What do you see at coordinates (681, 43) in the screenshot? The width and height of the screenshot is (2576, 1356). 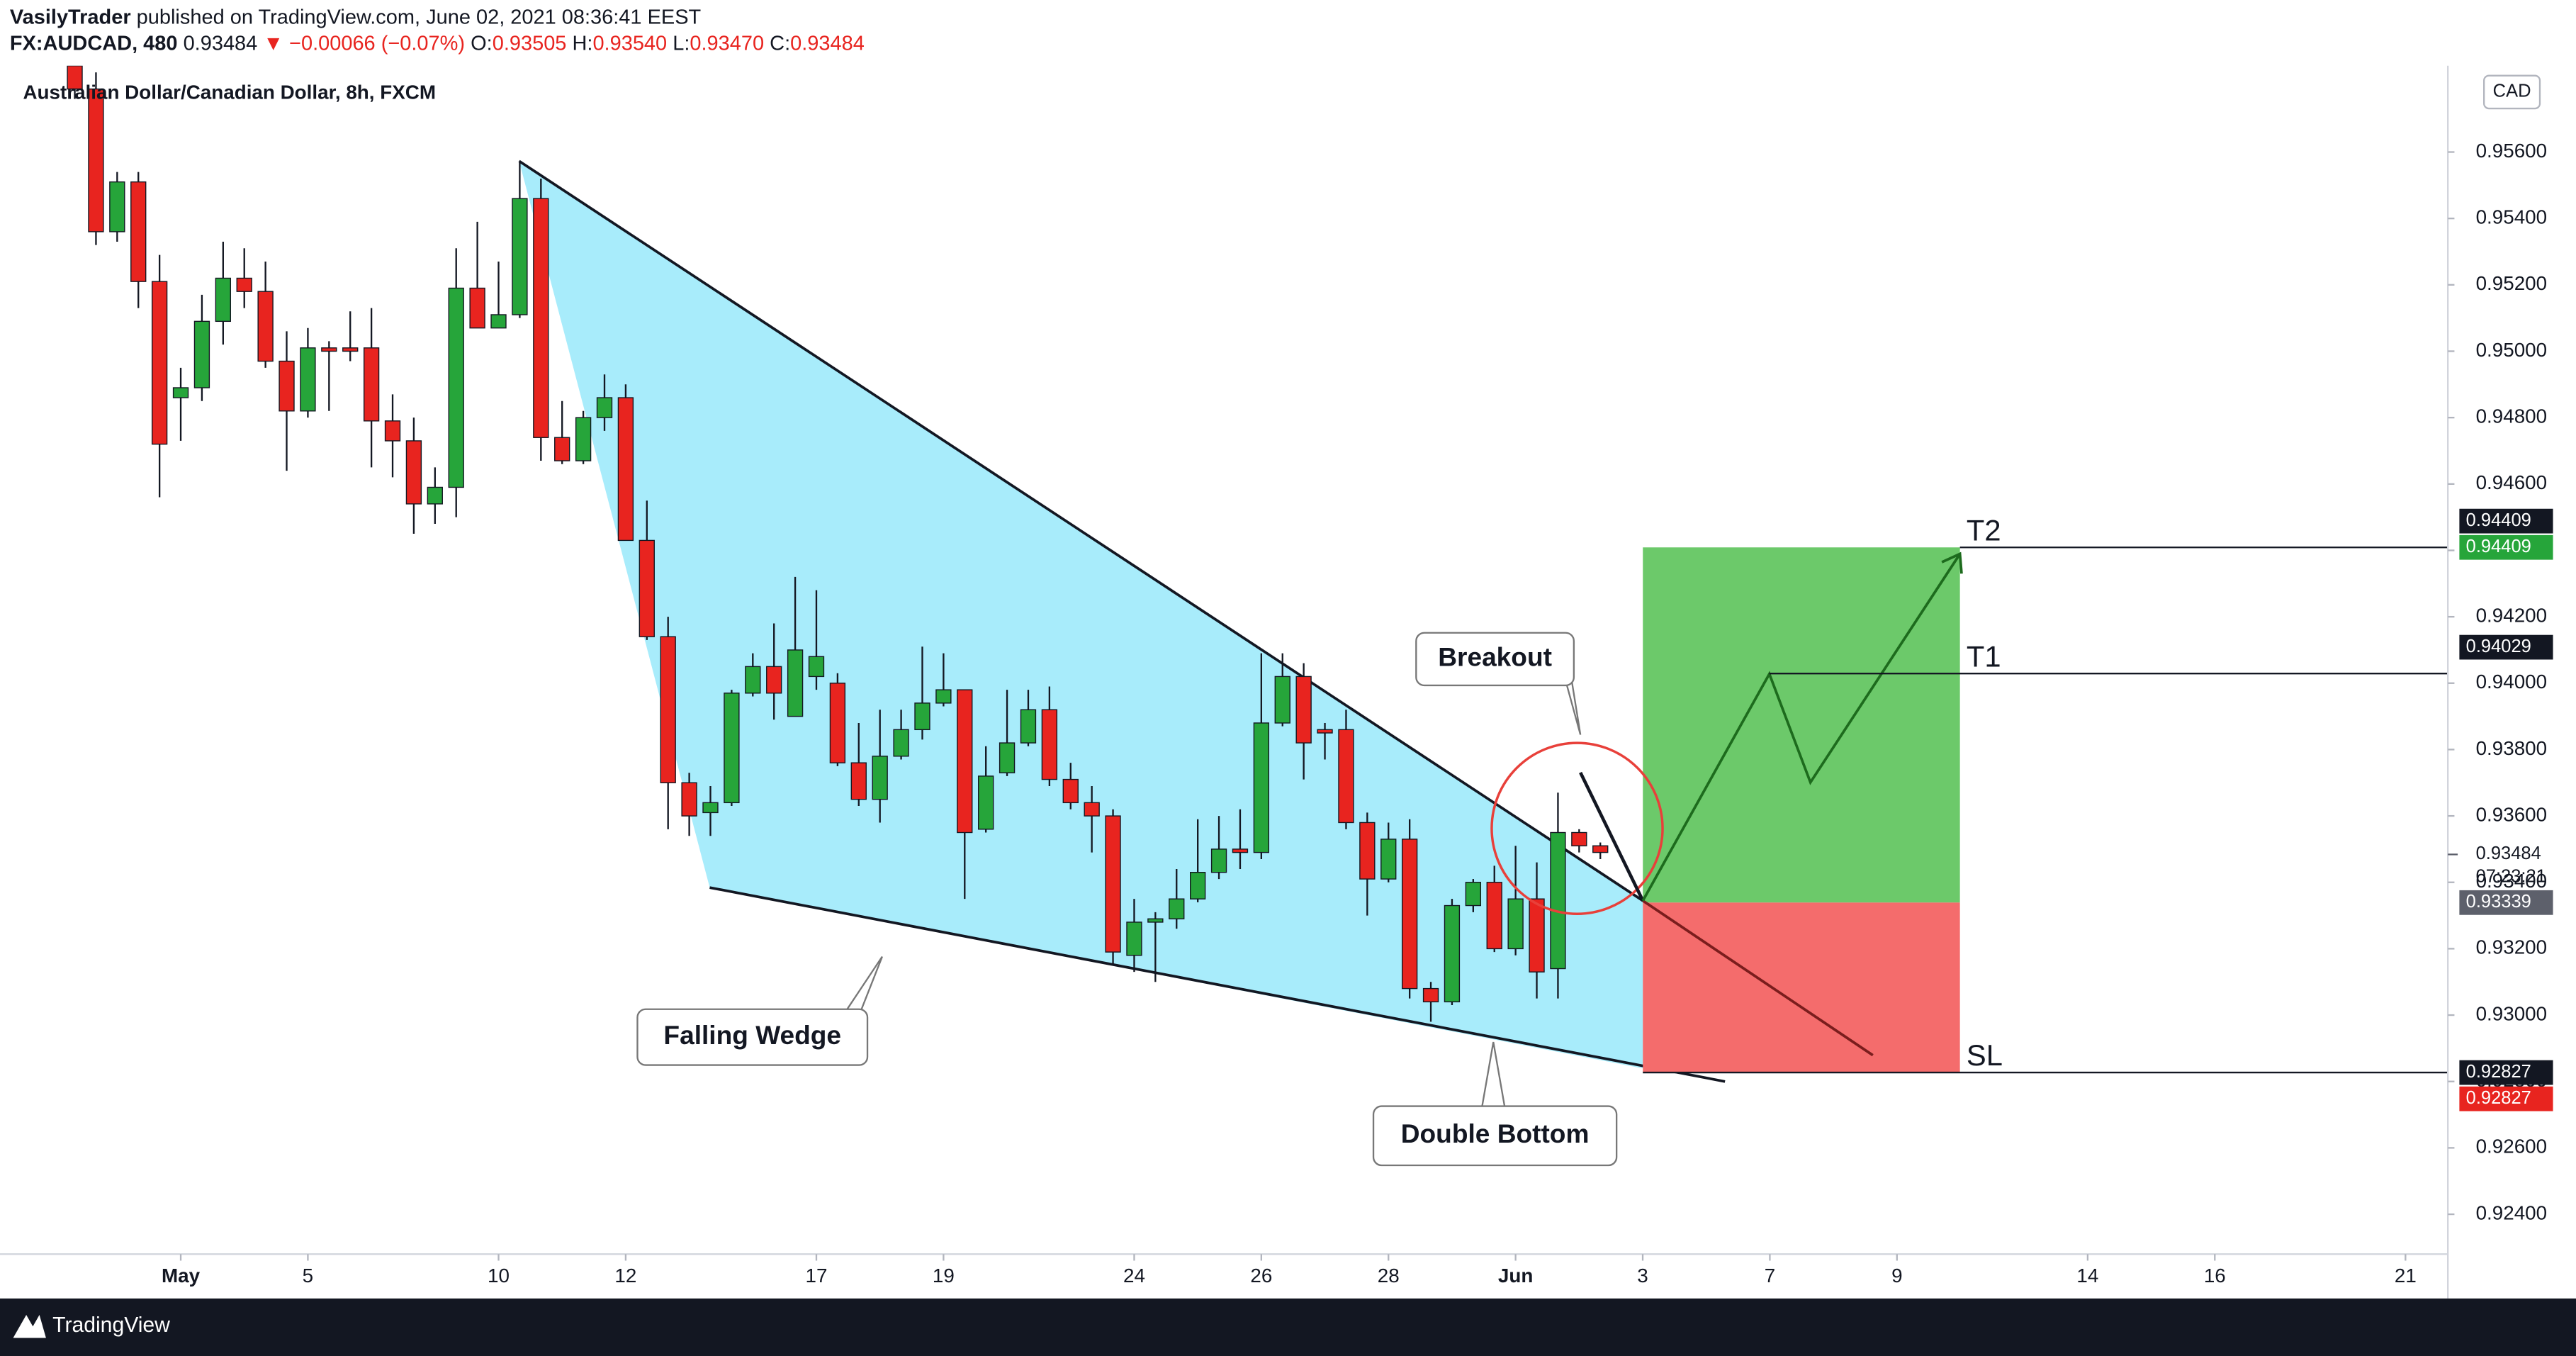 I see `l-label: L:` at bounding box center [681, 43].